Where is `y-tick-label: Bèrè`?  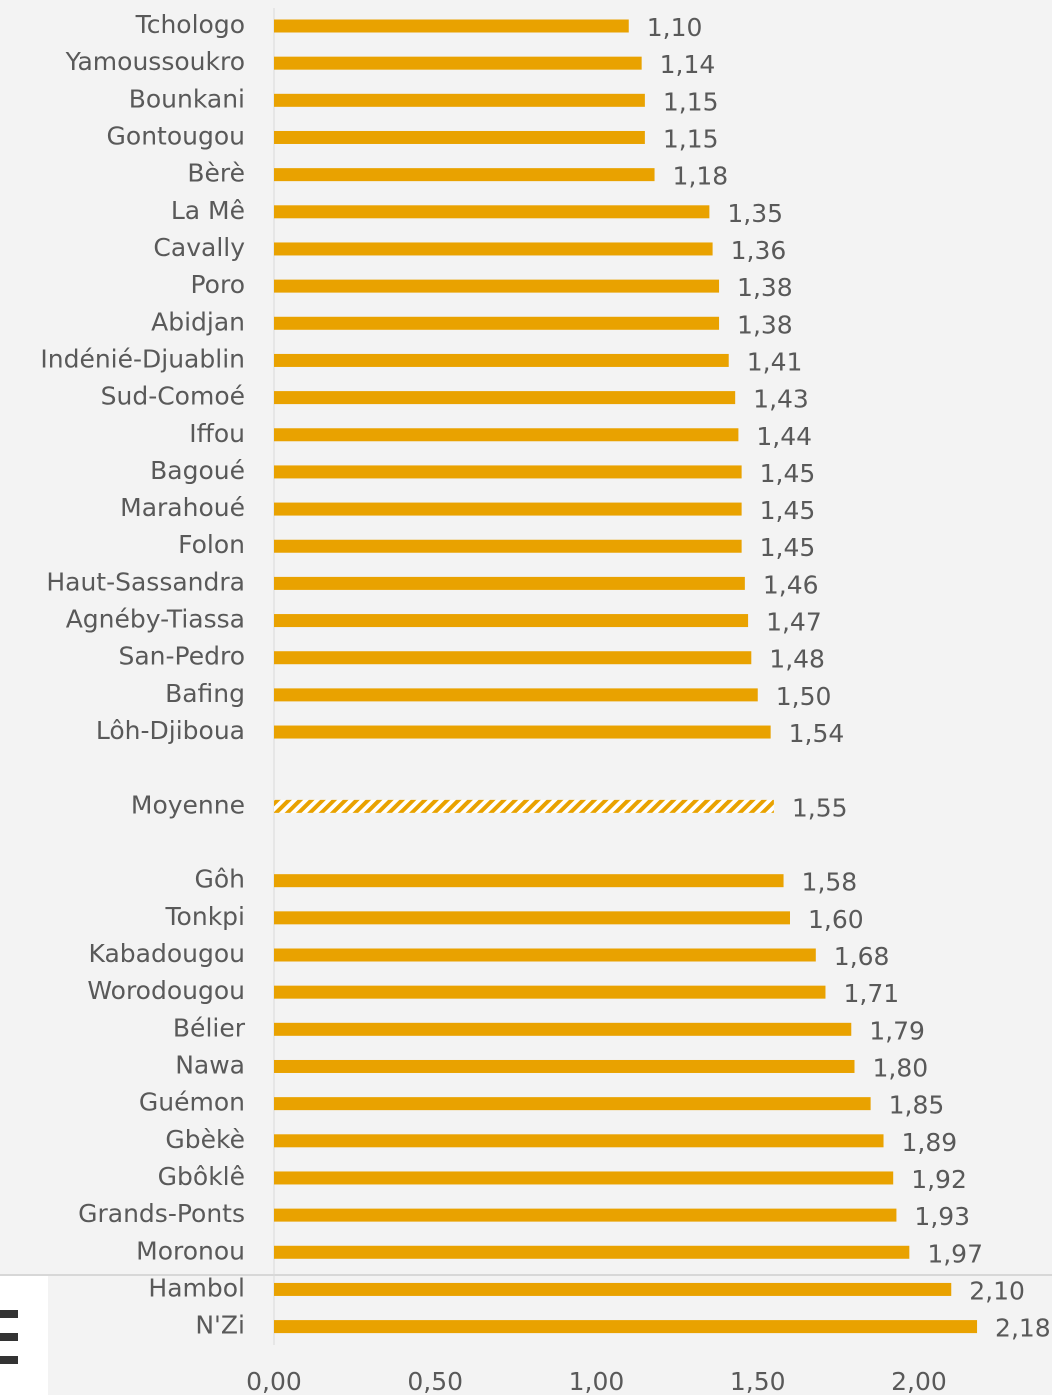 y-tick-label: Bèrè is located at coordinates (216, 173).